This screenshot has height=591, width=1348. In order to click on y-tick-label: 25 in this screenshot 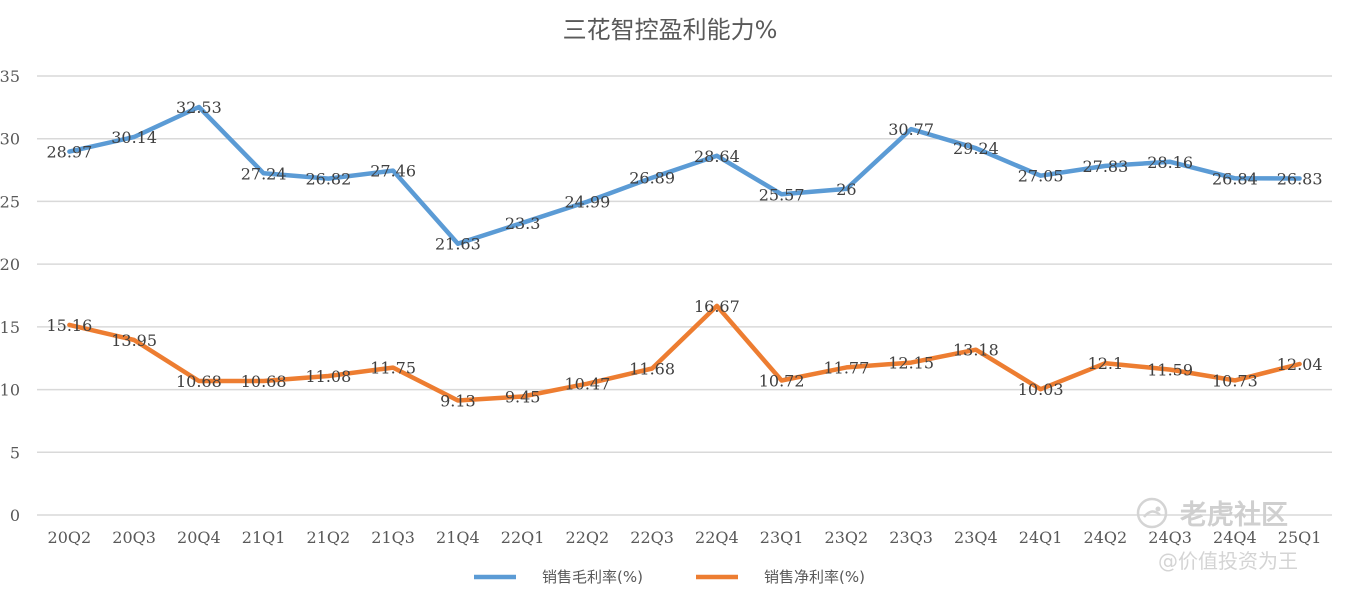, I will do `click(10, 201)`.